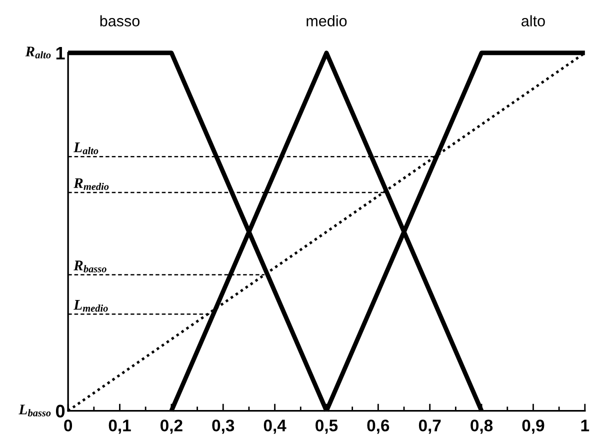  What do you see at coordinates (533, 427) in the screenshot?
I see `x-tick-label: 0,9` at bounding box center [533, 427].